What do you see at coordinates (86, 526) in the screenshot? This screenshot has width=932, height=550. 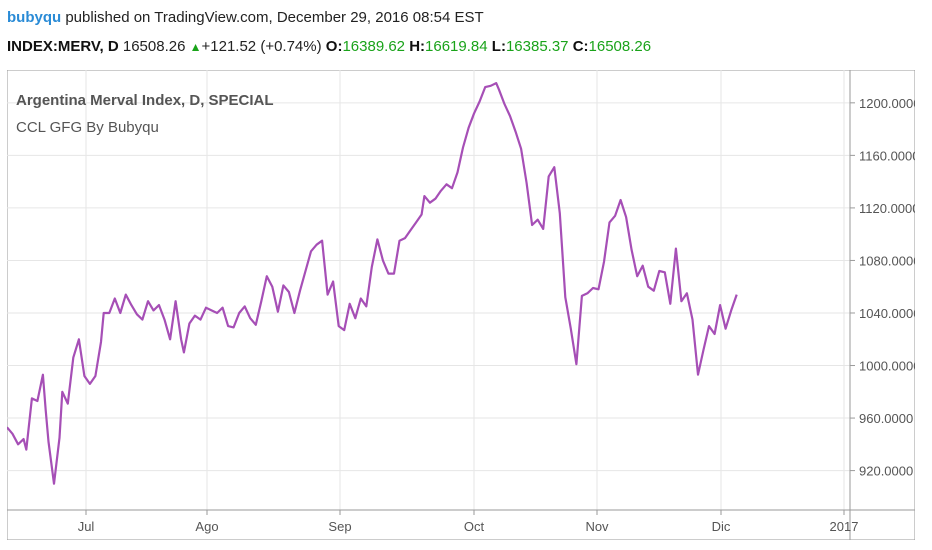 I see `x-tick-label: Jul` at bounding box center [86, 526].